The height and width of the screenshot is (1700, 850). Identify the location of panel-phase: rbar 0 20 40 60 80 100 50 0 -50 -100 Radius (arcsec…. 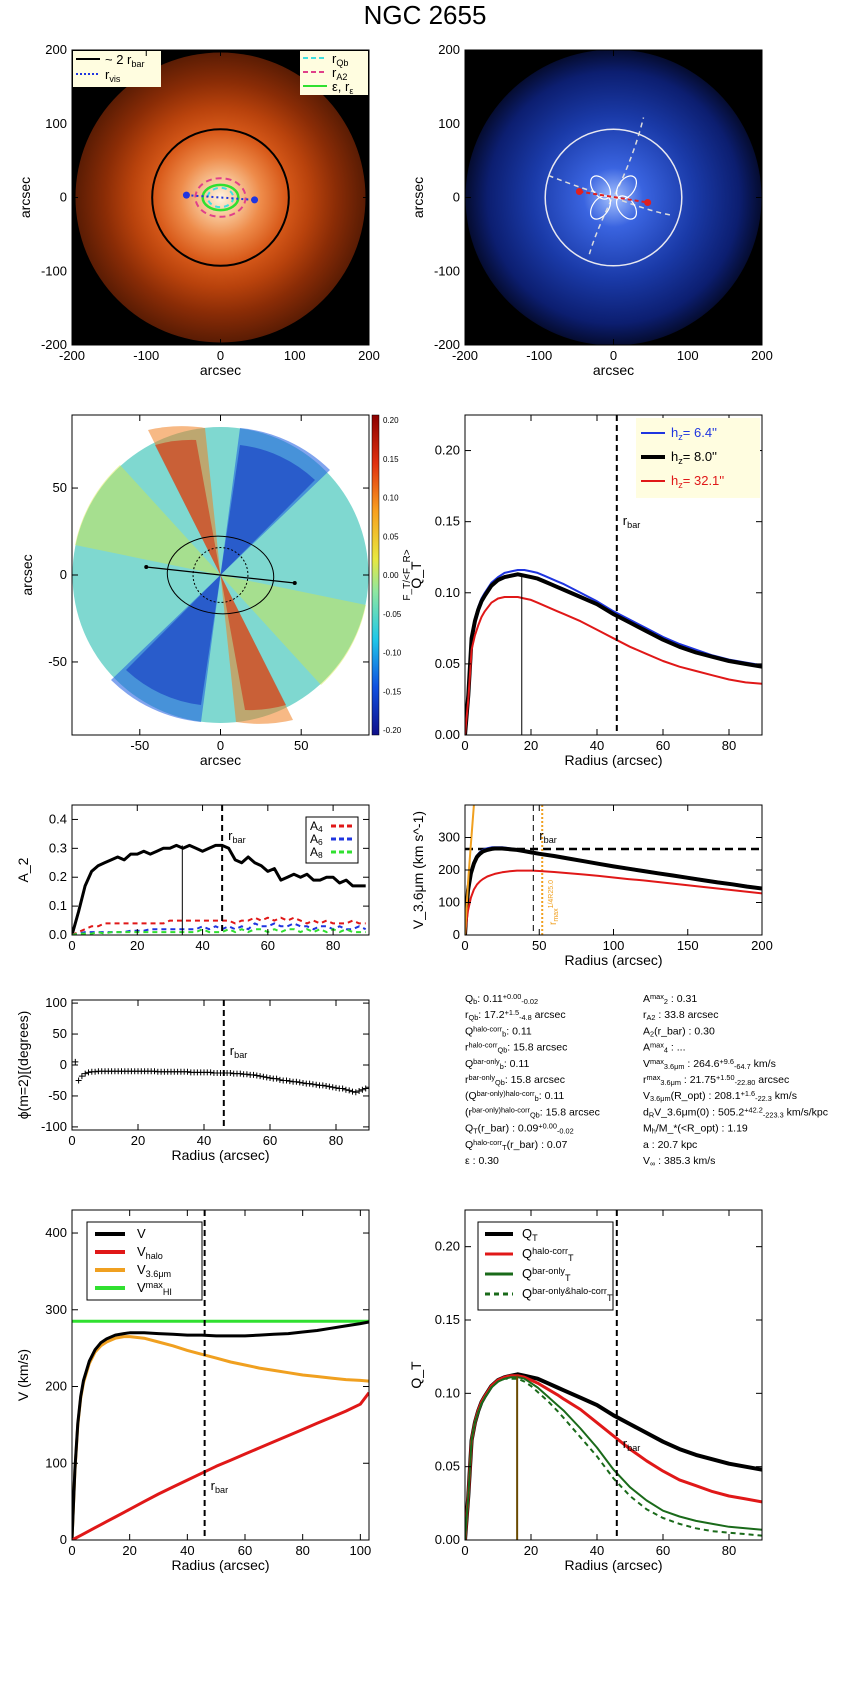
(192, 1079).